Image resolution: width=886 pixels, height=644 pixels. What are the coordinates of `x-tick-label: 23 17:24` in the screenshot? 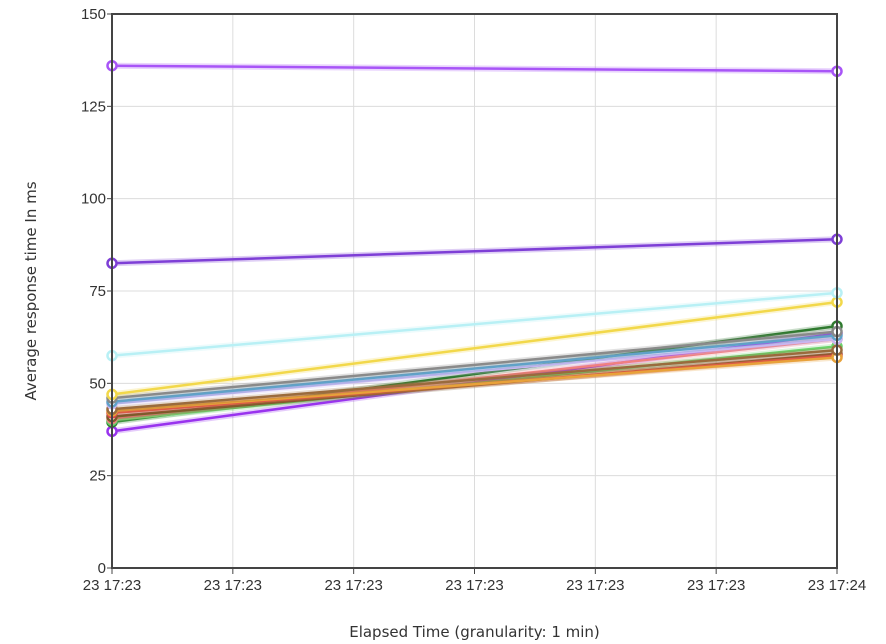 It's located at (837, 585).